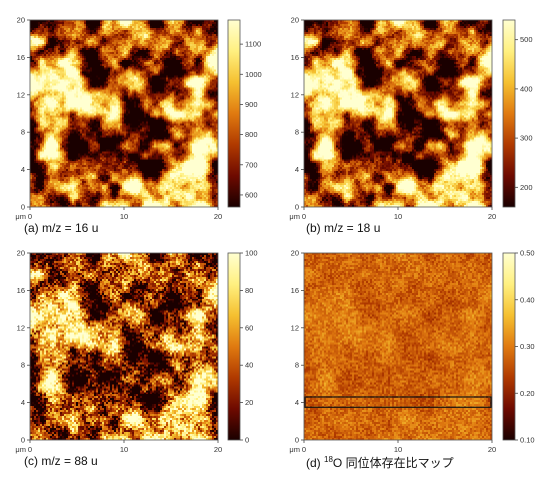 The image size is (550, 480). I want to click on colorbar-tick-label-a-2: 800, so click(251, 134).